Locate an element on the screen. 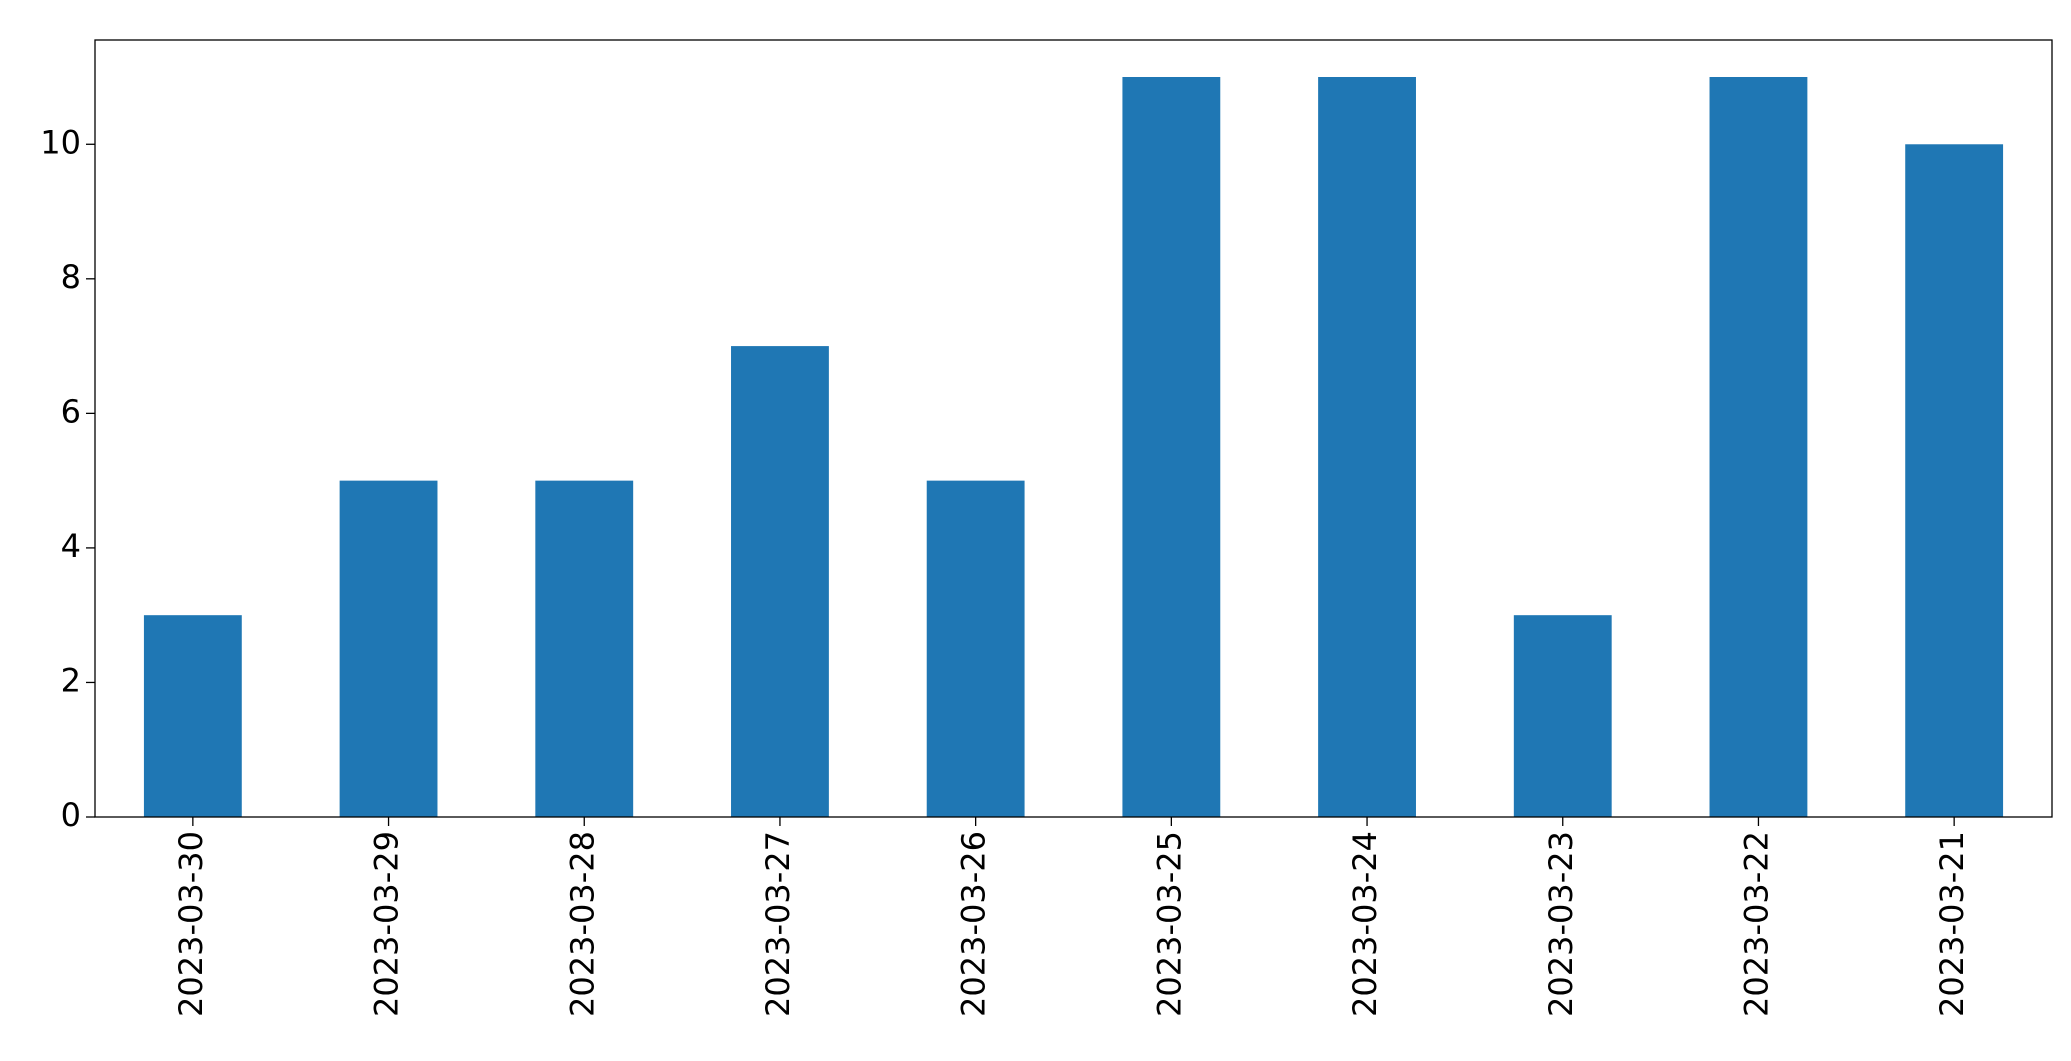 Image resolution: width=2071 pixels, height=1061 pixels. x-tick-label: 2023-03-28 is located at coordinates (582, 924).